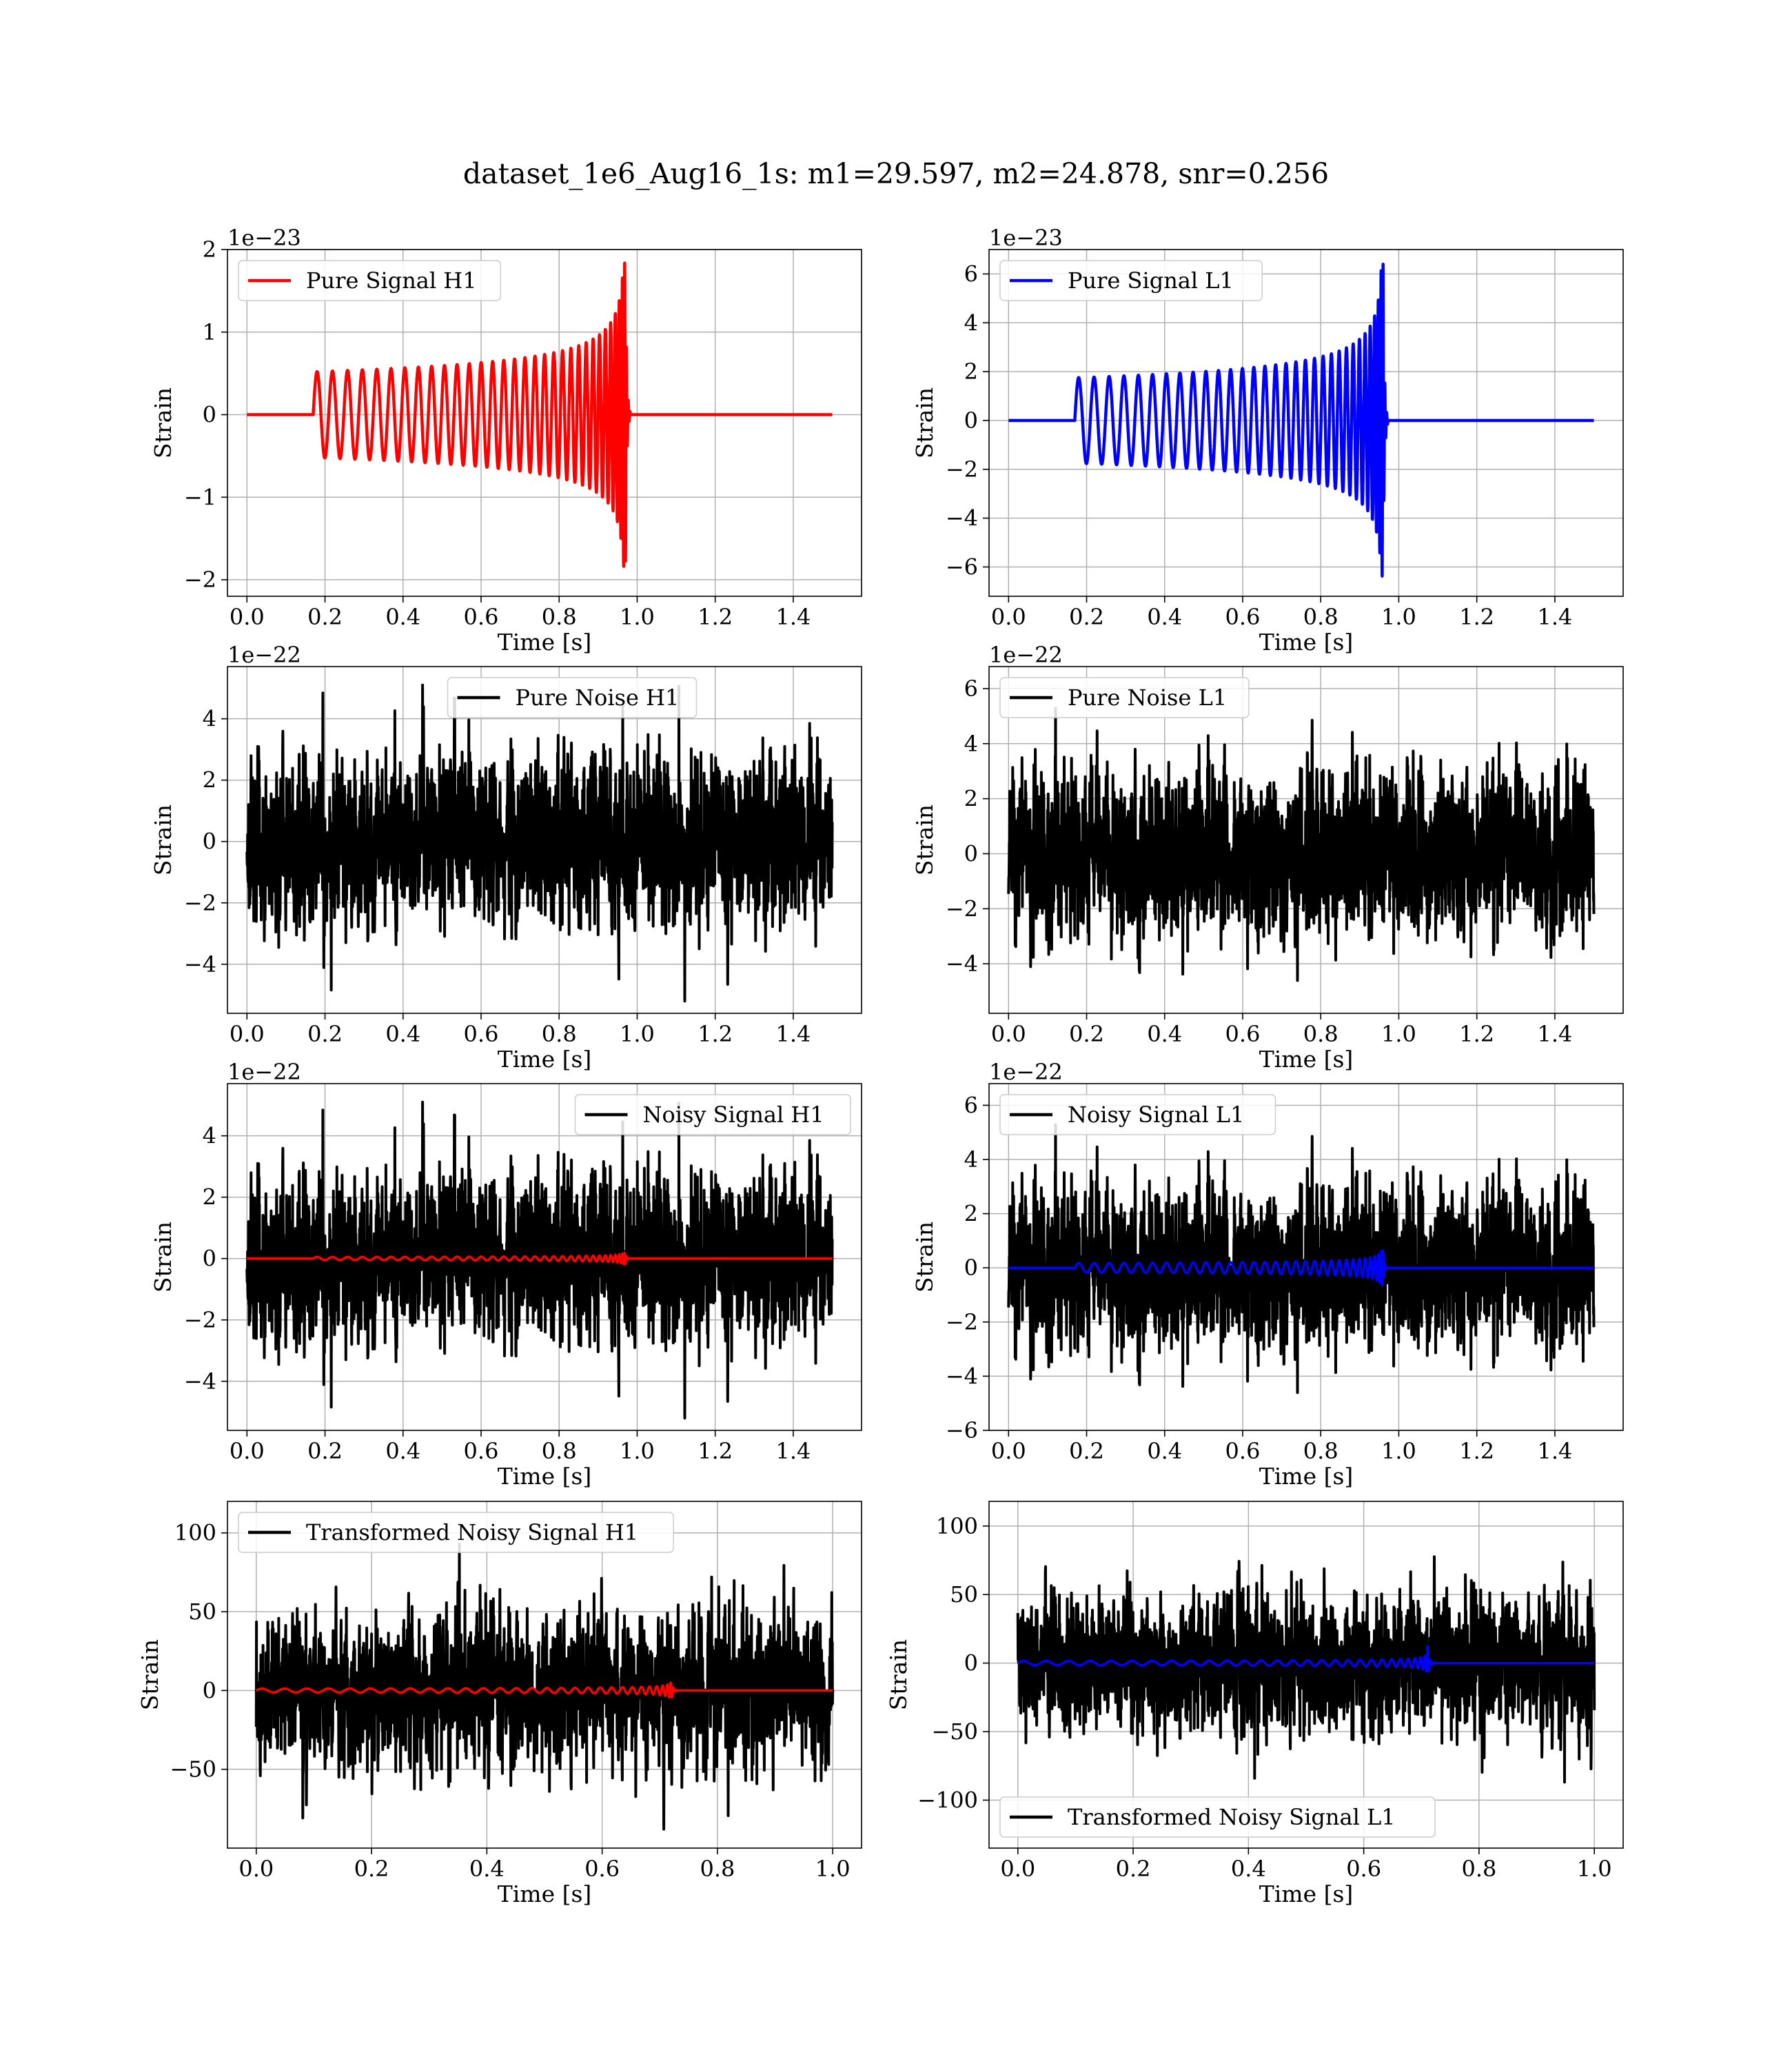 This screenshot has width=1792, height=2068. Describe the element at coordinates (598, 698) in the screenshot. I see `legend-label: Pure Noise H1` at that location.